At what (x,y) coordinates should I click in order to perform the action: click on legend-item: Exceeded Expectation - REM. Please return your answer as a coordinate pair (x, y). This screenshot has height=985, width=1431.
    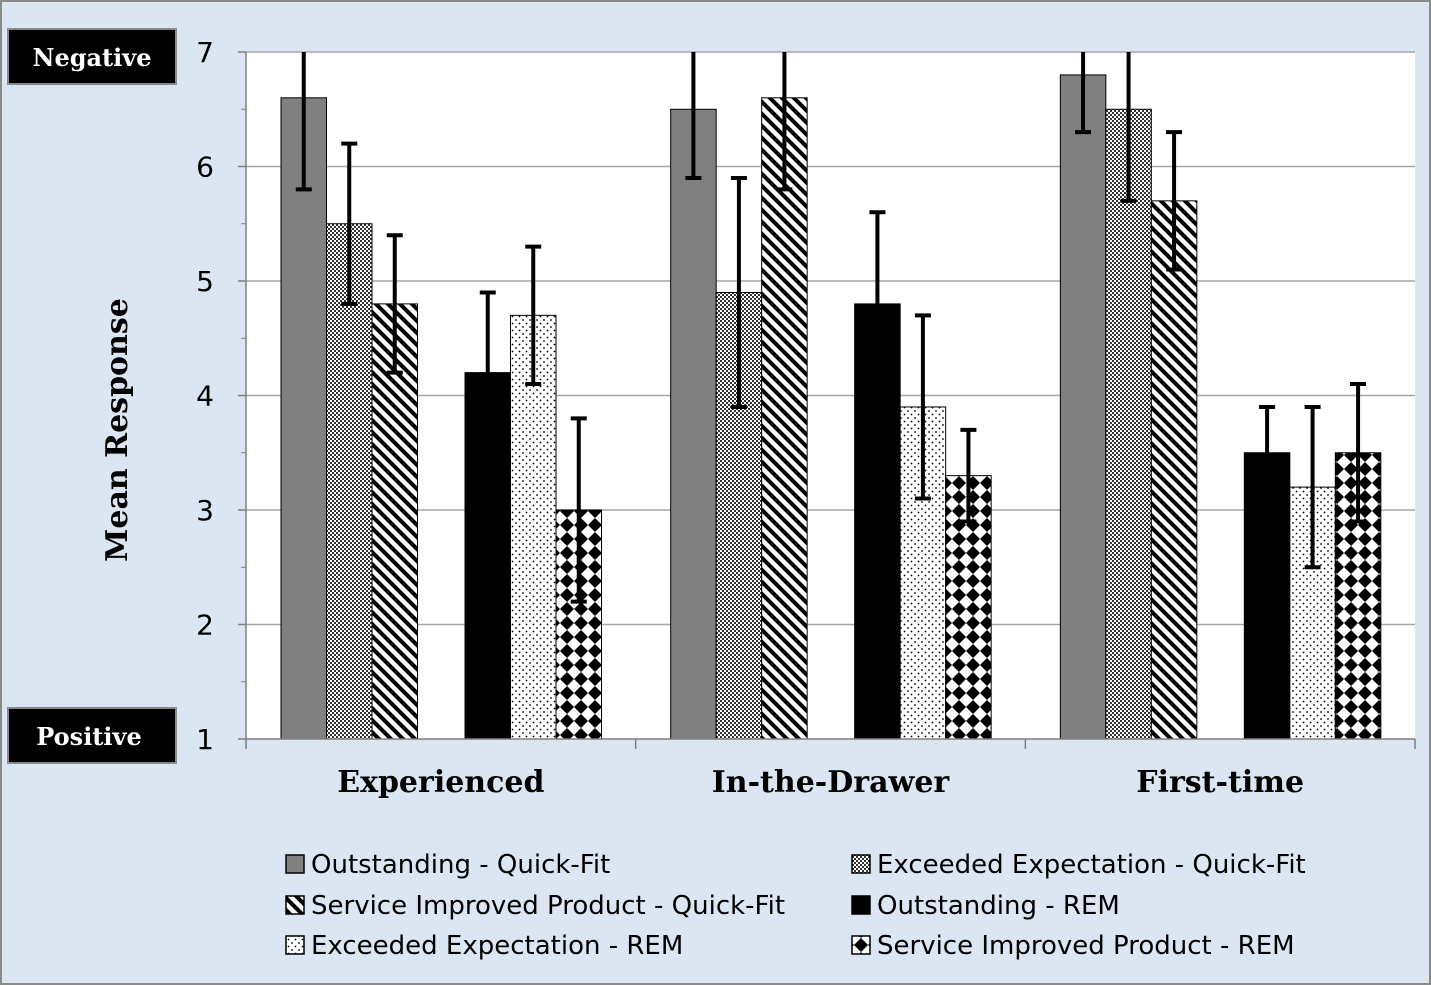
    Looking at the image, I should click on (484, 946).